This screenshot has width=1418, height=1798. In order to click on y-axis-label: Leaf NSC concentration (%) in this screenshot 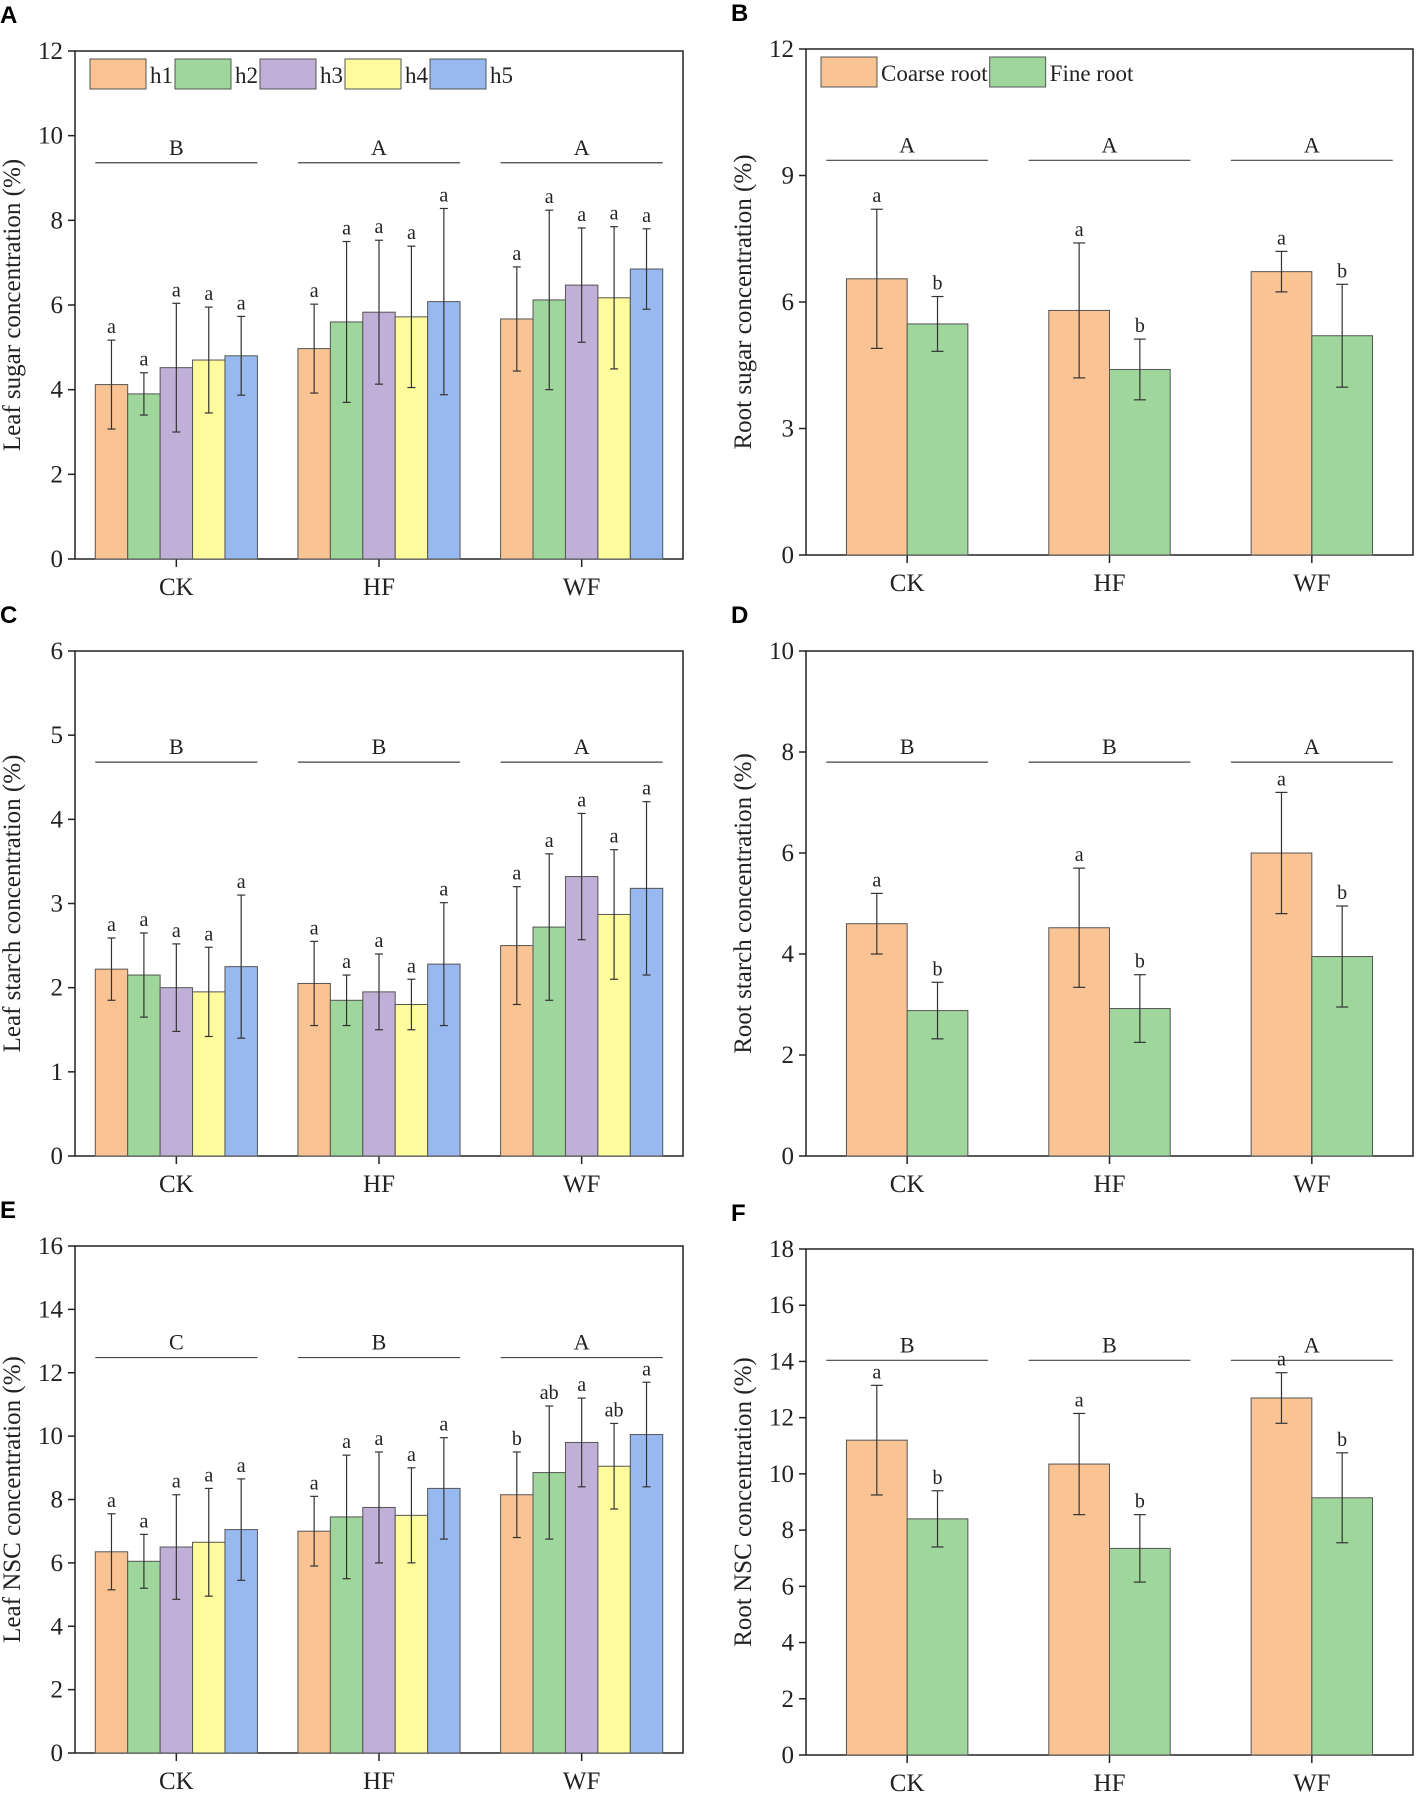, I will do `click(13, 1499)`.